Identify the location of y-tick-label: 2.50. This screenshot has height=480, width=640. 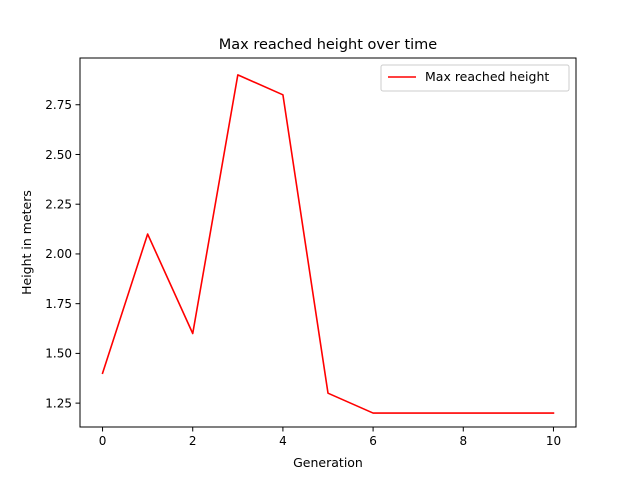
(58, 155).